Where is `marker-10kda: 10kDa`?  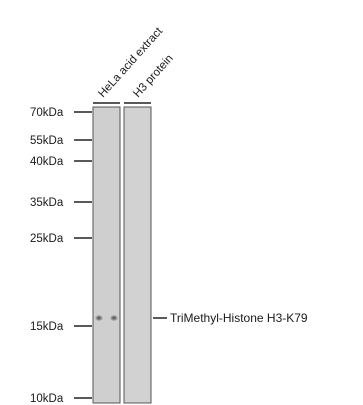
marker-10kda: 10kDa is located at coordinates (61, 399).